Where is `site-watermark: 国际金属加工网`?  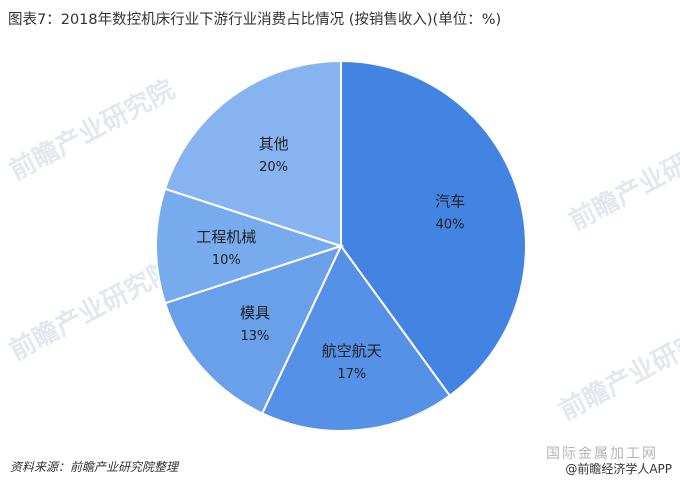
site-watermark: 国际金属加工网 is located at coordinates (602, 454).